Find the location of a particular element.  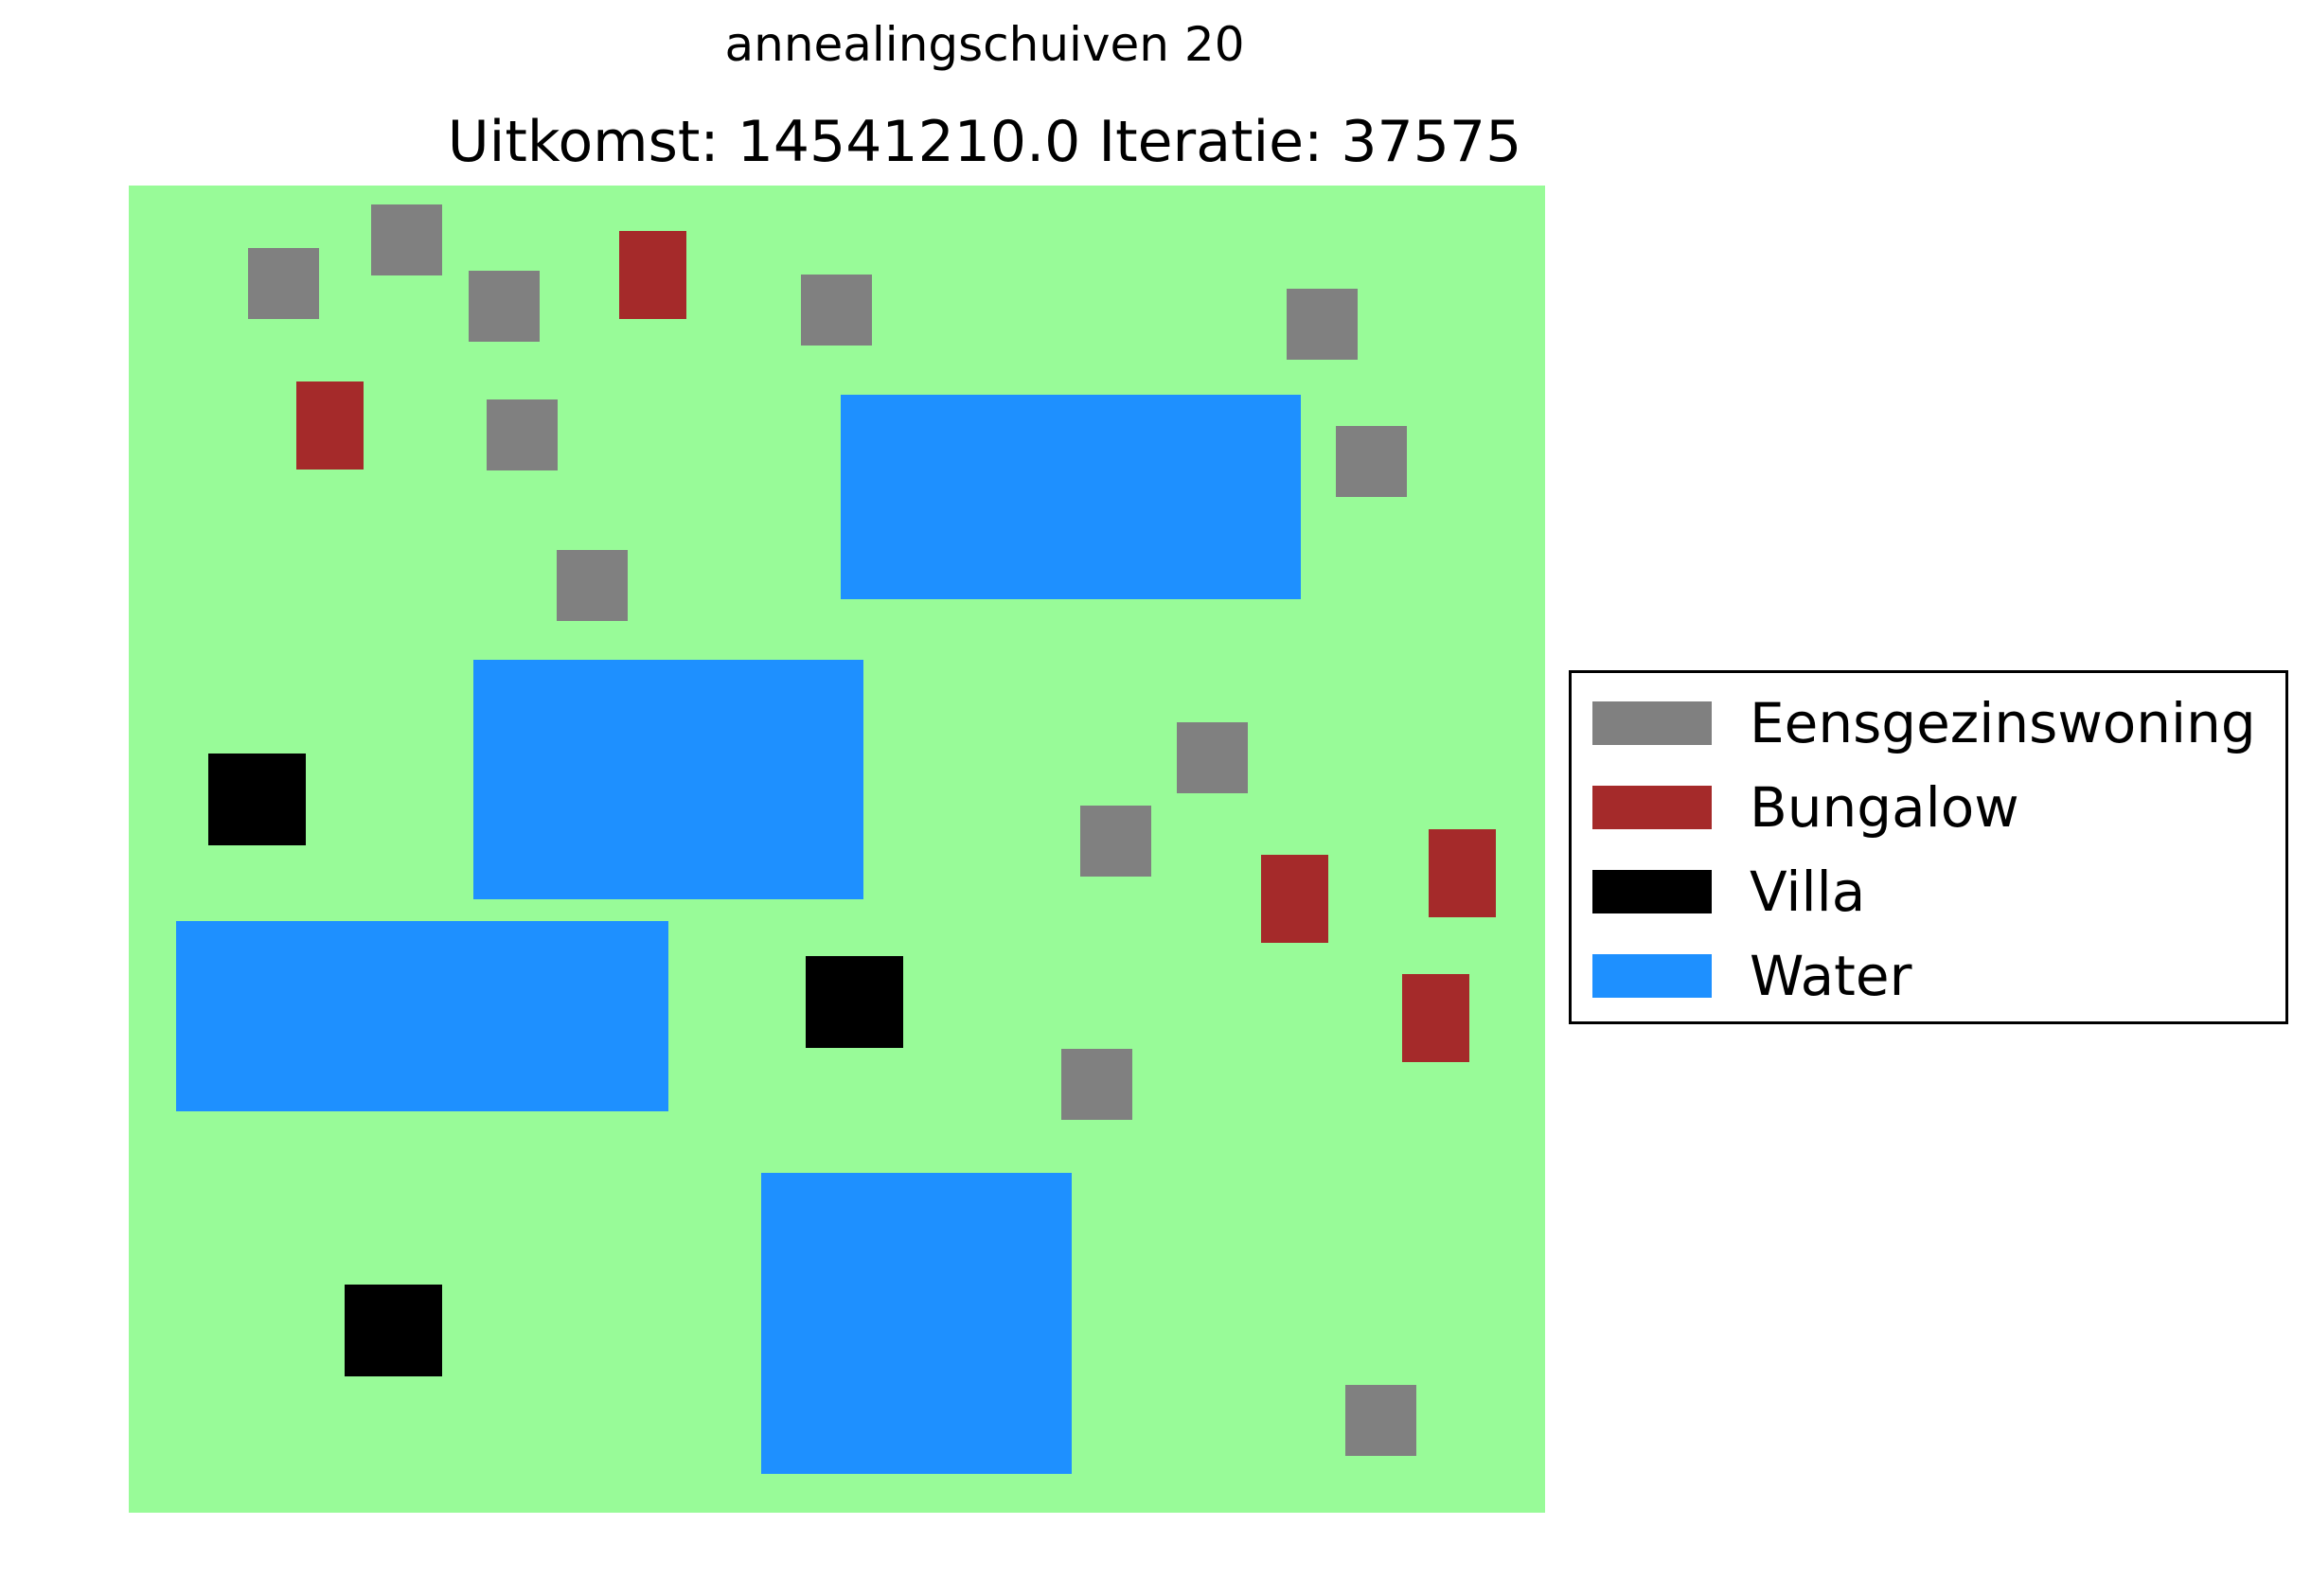

legend-label-bungalow: Bungalow is located at coordinates (1884, 807).